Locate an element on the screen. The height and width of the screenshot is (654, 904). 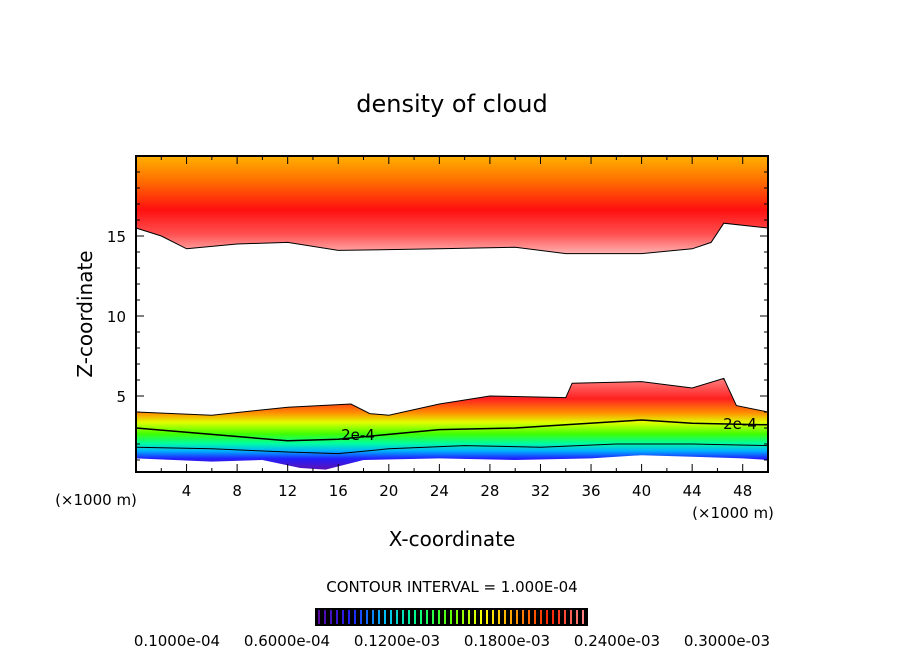
y-axis-label: Z-coordinate is located at coordinates (85, 313).